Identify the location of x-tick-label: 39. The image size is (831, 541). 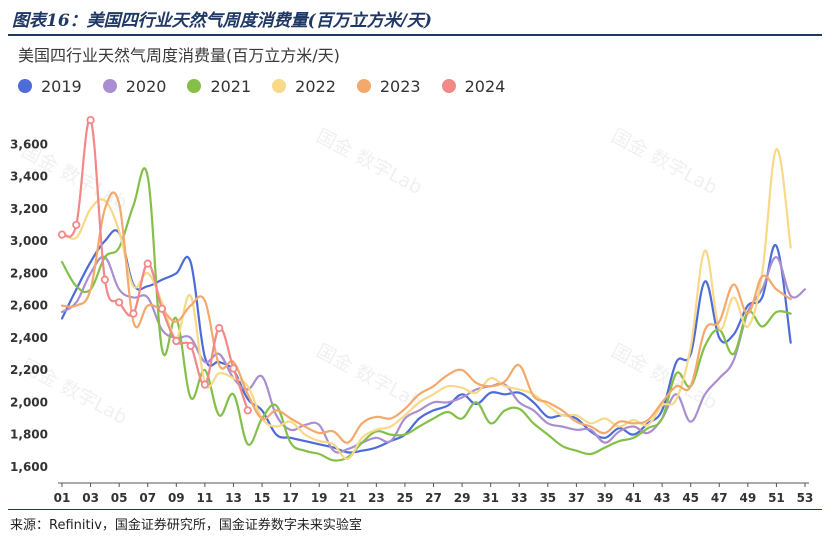
(605, 498).